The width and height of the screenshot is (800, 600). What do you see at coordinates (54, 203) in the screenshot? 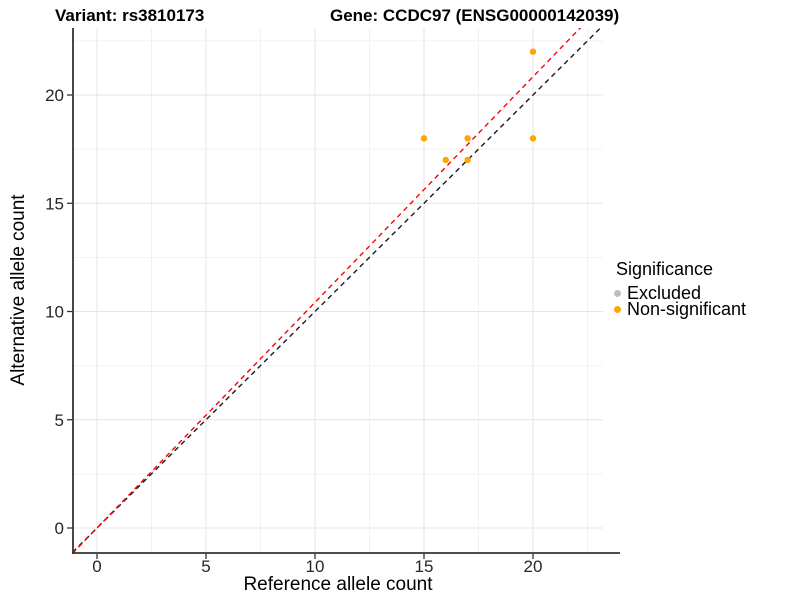
I see `y-tick-label: 15` at bounding box center [54, 203].